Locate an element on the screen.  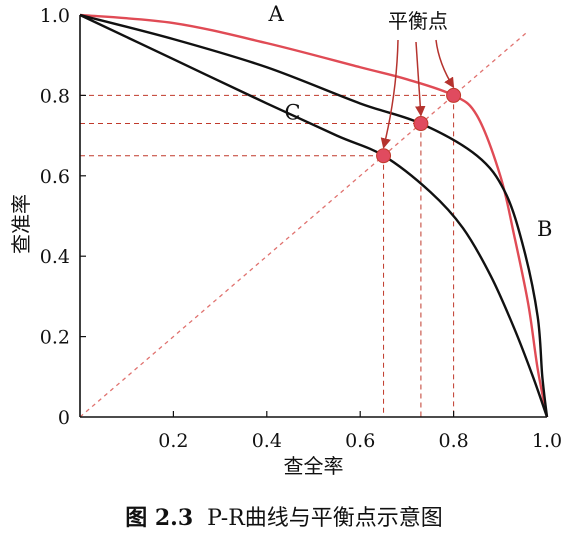
caption-text: P-R曲线与平衡点示意图 is located at coordinates (325, 518).